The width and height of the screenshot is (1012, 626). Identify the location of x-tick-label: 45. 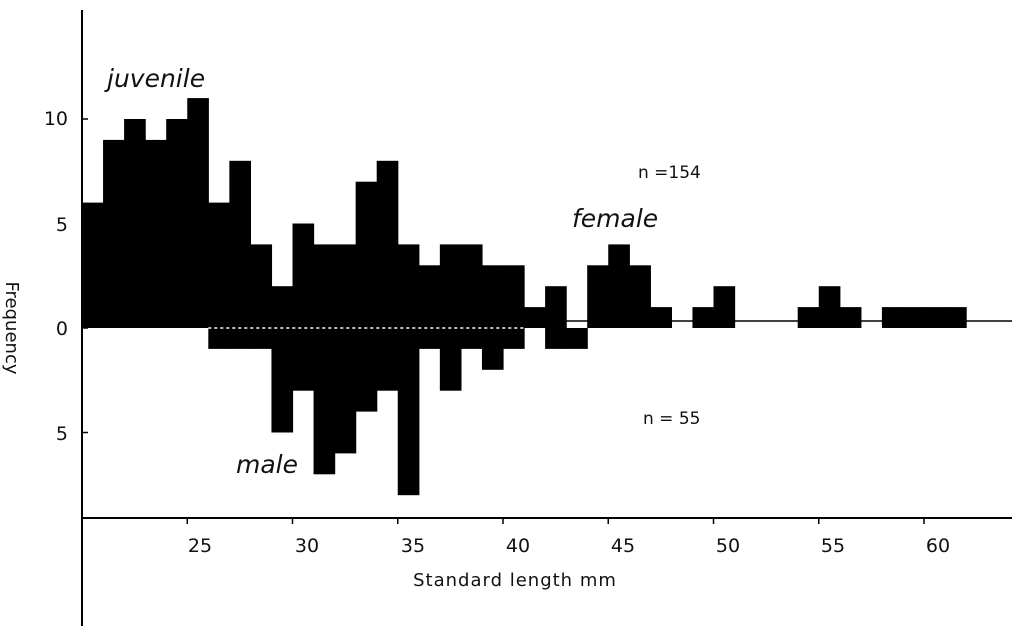
(623, 546).